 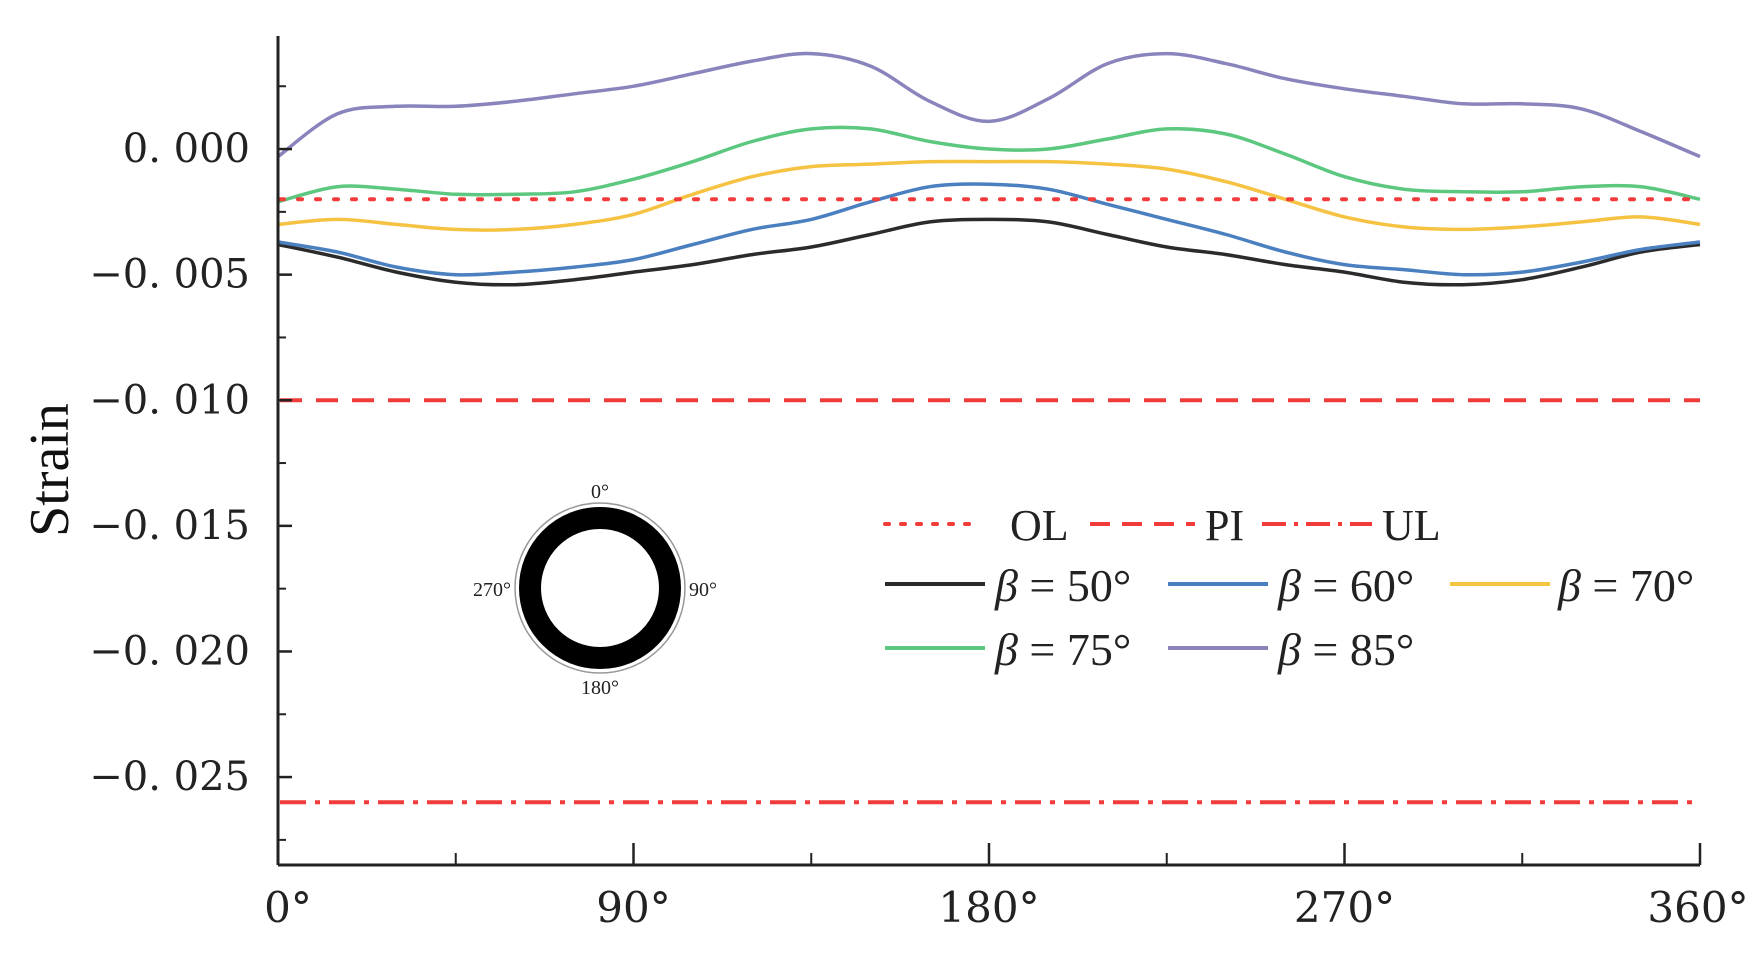 I want to click on y-tick-label: −0. 025, so click(x=169, y=777).